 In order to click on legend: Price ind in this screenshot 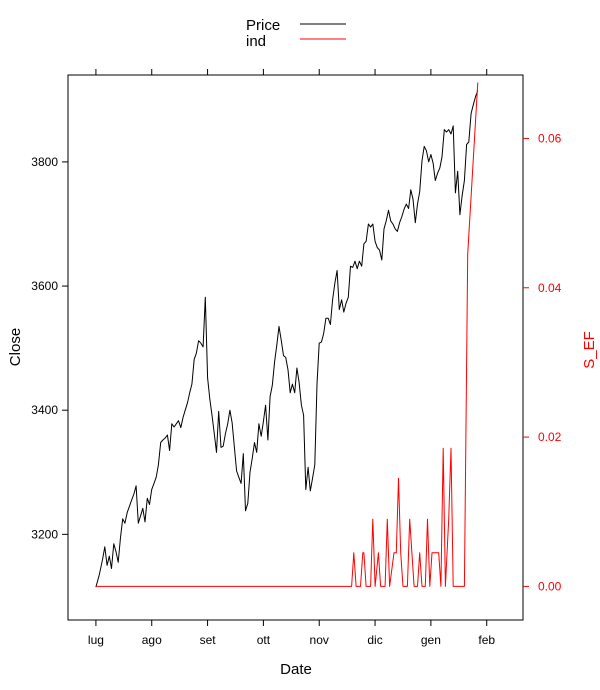, I will do `click(296, 33)`.